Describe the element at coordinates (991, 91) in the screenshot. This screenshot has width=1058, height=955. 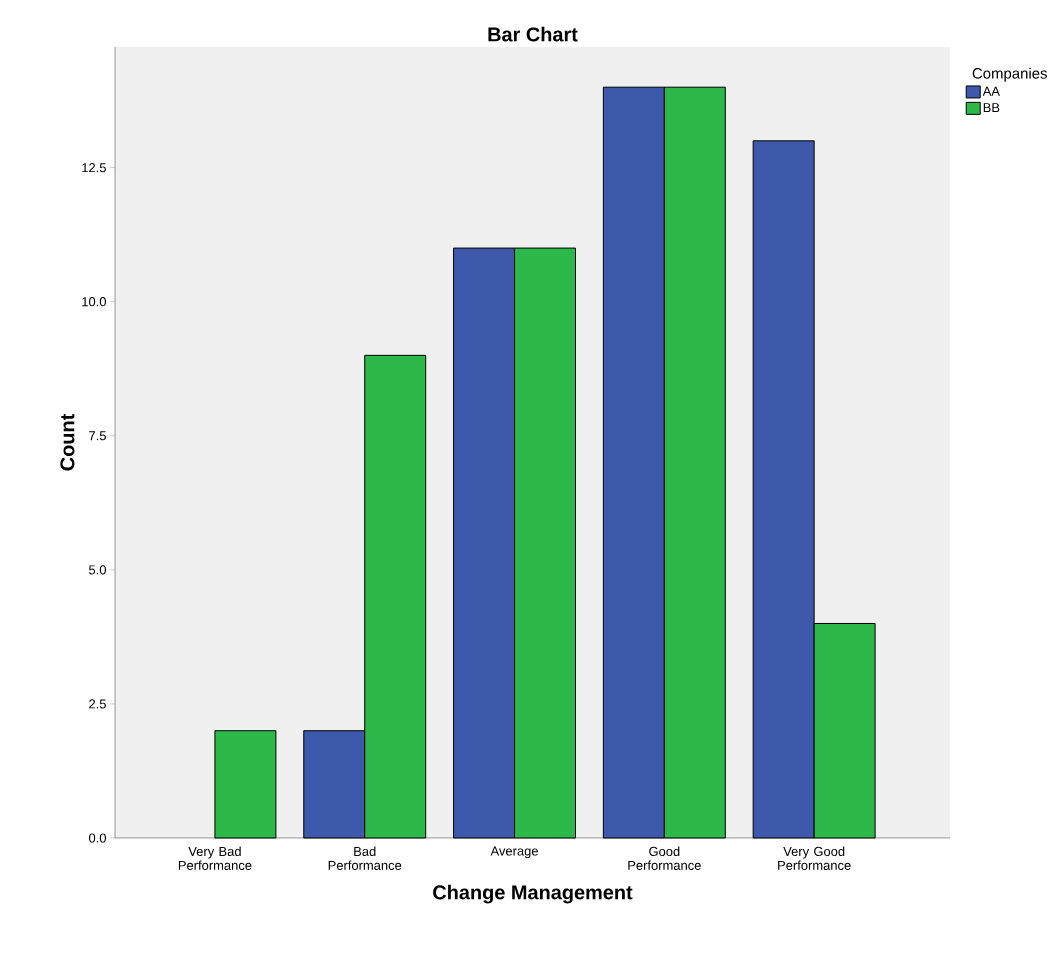
I see `legend-label: AA` at that location.